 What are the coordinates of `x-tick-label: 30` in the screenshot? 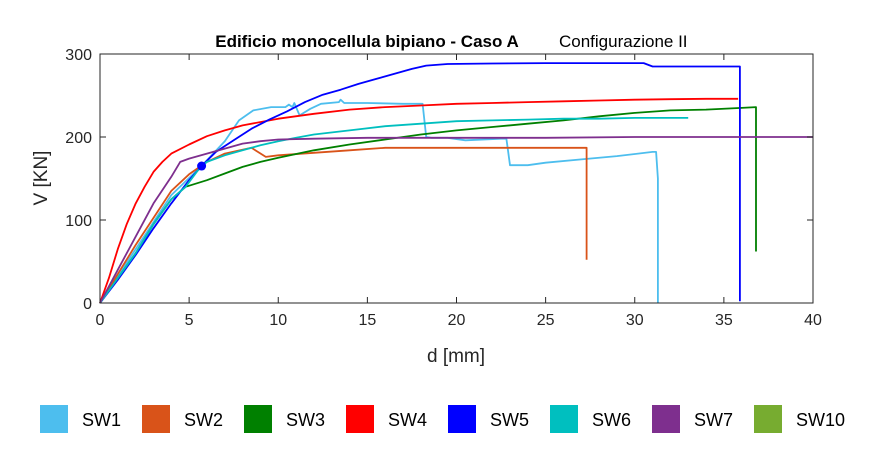 It's located at (635, 320).